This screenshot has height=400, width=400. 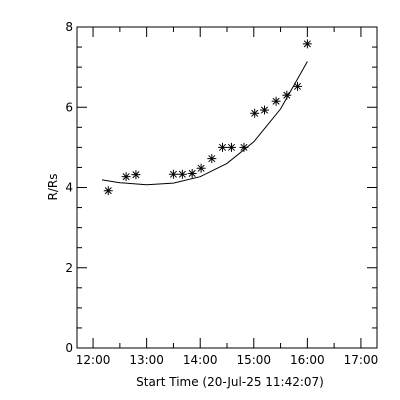 I want to click on y-tick-label: 8, so click(x=69, y=27).